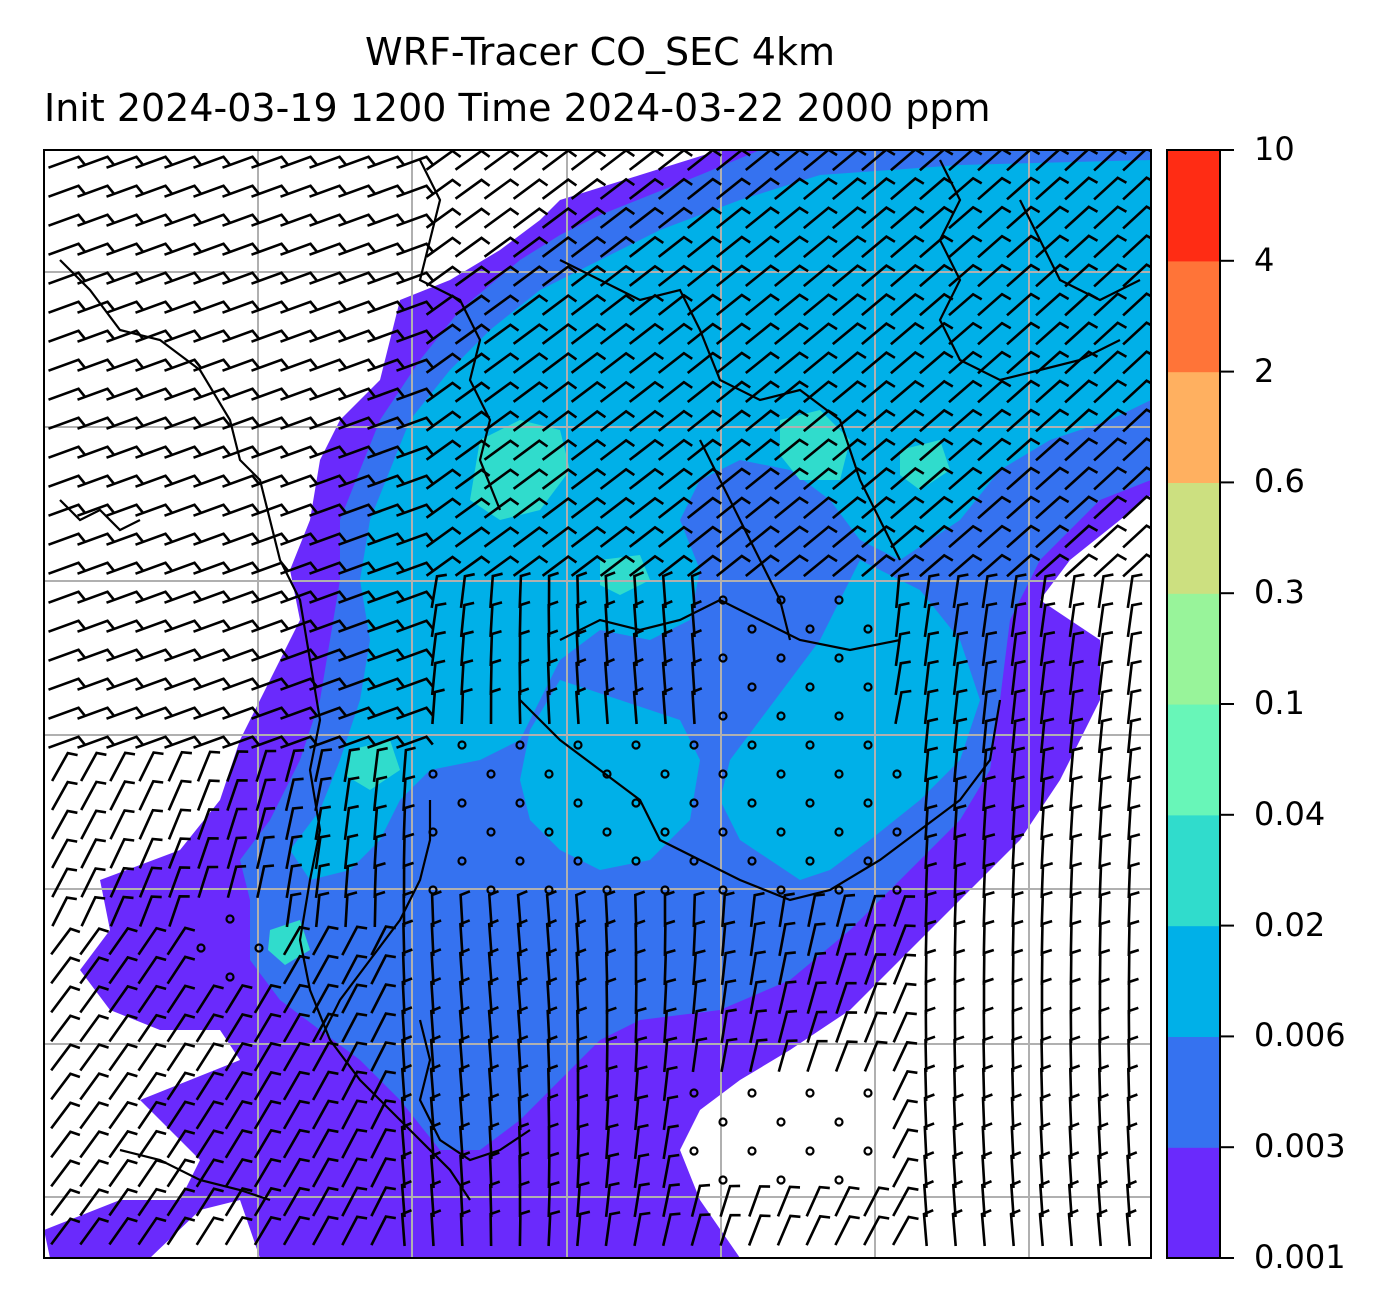 The height and width of the screenshot is (1313, 1400). I want to click on colorbar-ticks, so click(1227, 704).